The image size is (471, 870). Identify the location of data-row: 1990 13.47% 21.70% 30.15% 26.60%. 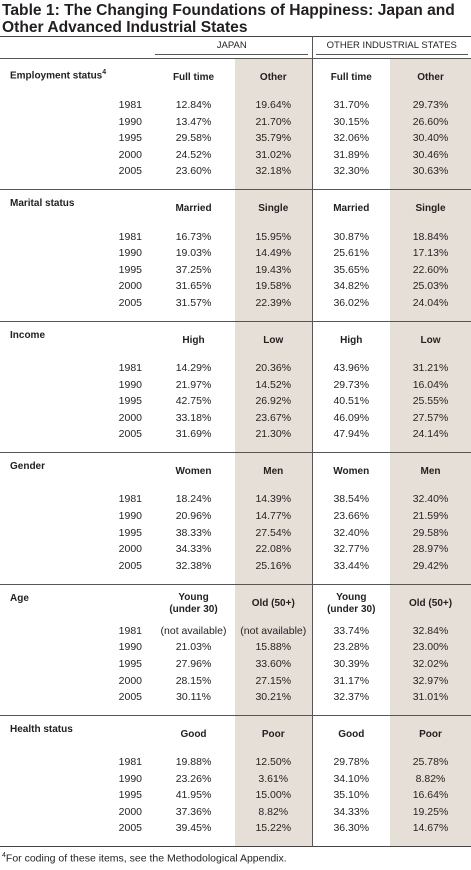
(235, 122).